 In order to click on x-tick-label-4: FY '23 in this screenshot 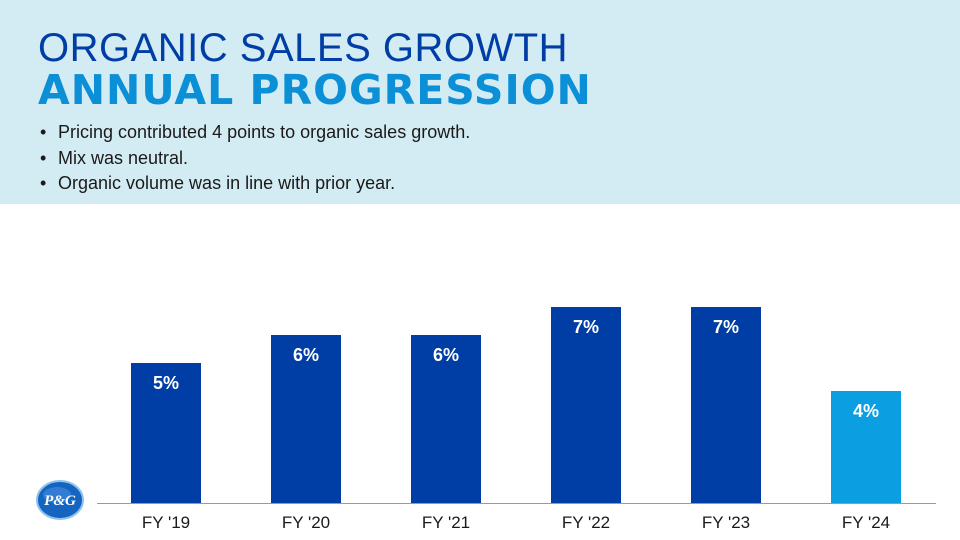, I will do `click(726, 522)`.